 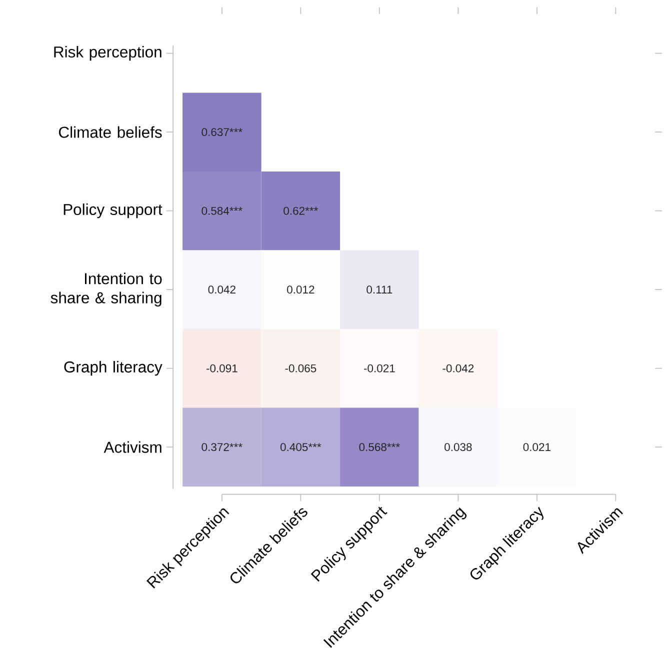 What do you see at coordinates (301, 447) in the screenshot?
I see `data-label: 0.405***` at bounding box center [301, 447].